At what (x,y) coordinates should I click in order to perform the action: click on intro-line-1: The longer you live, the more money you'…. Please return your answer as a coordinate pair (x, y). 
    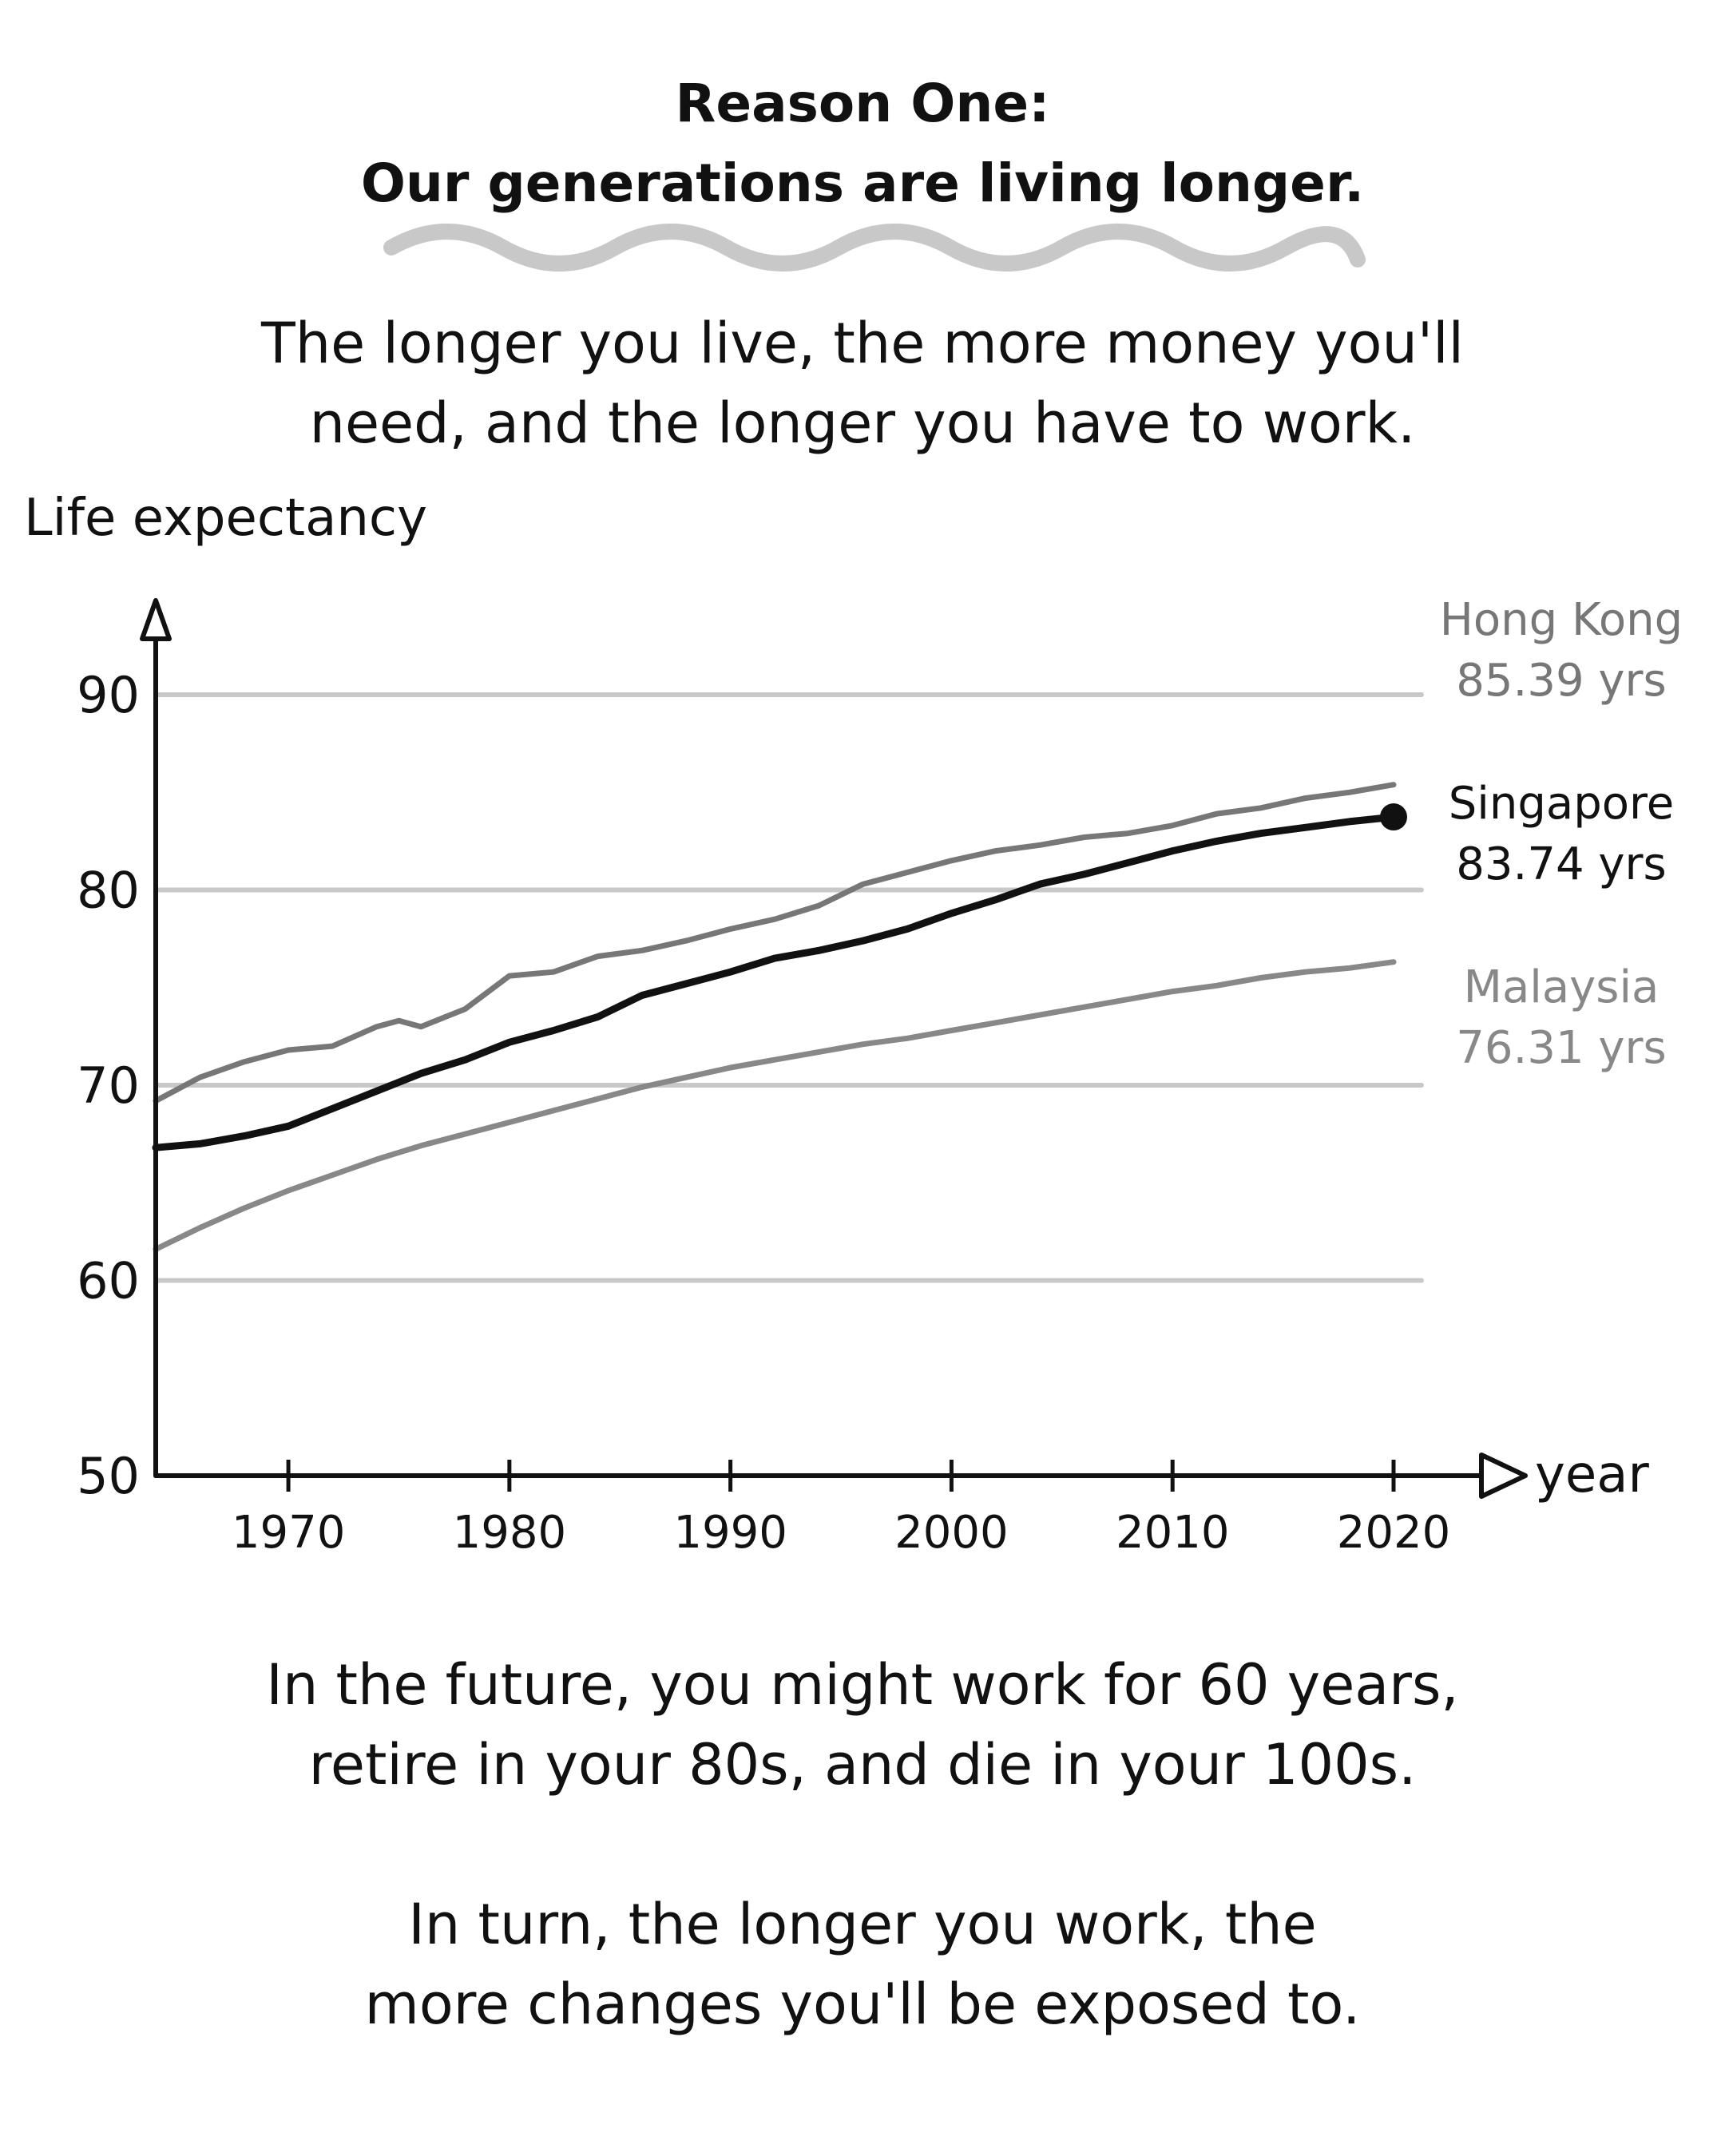
    Looking at the image, I should click on (862, 343).